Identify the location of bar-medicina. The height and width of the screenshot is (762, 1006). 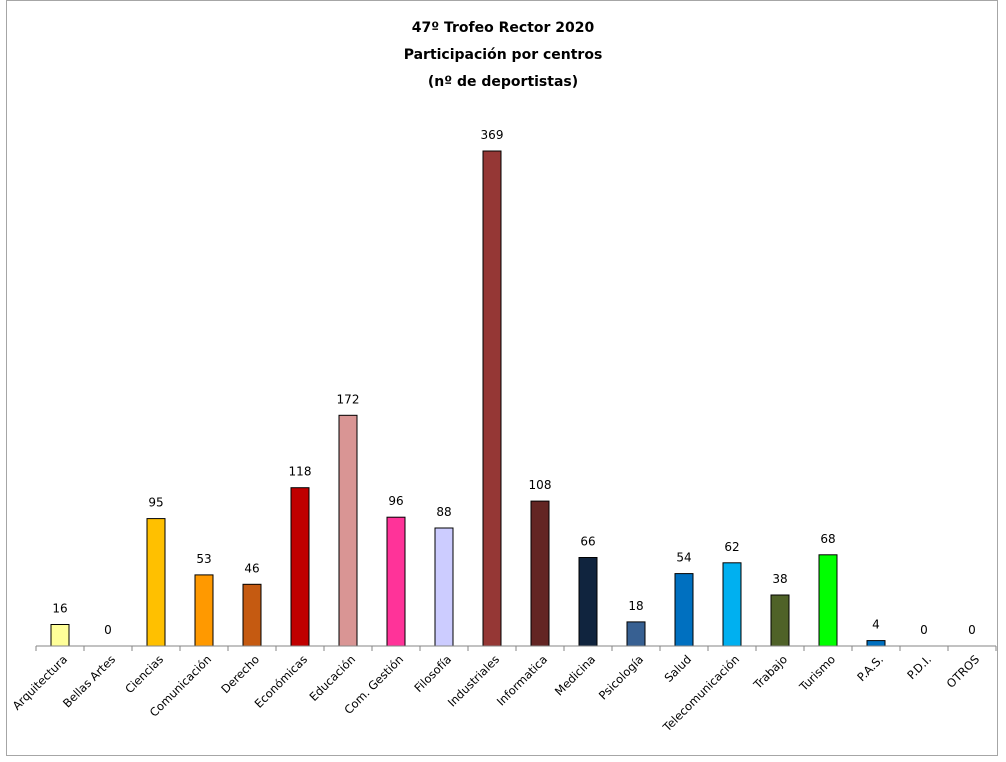
(588, 602).